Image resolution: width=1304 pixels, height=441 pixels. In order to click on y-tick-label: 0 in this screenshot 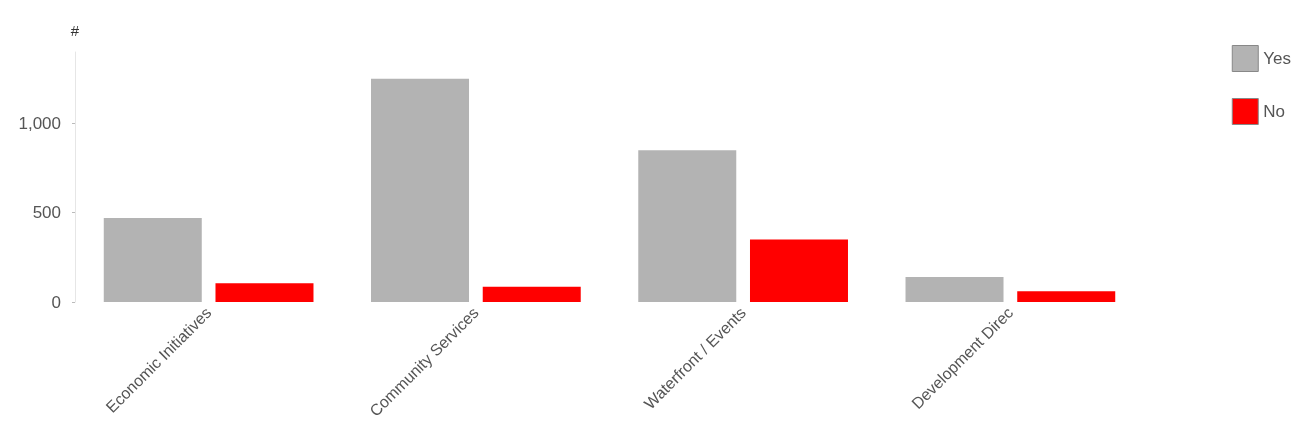, I will do `click(56, 302)`.